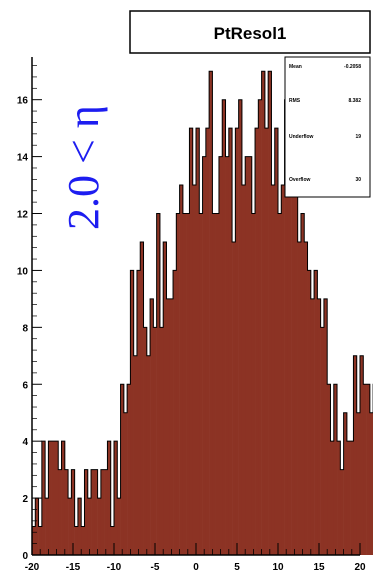  I want to click on stats-value: -0.2058, so click(352, 67).